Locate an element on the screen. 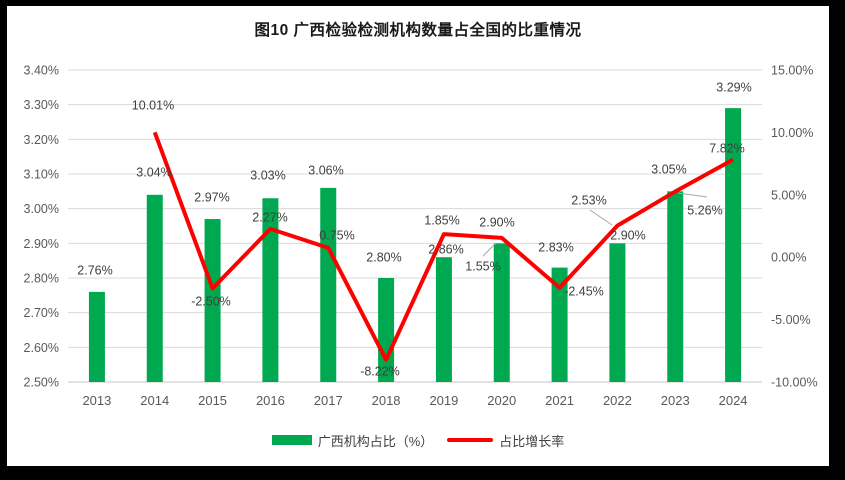 The height and width of the screenshot is (480, 845). x-axis-label: 2024 is located at coordinates (733, 400).